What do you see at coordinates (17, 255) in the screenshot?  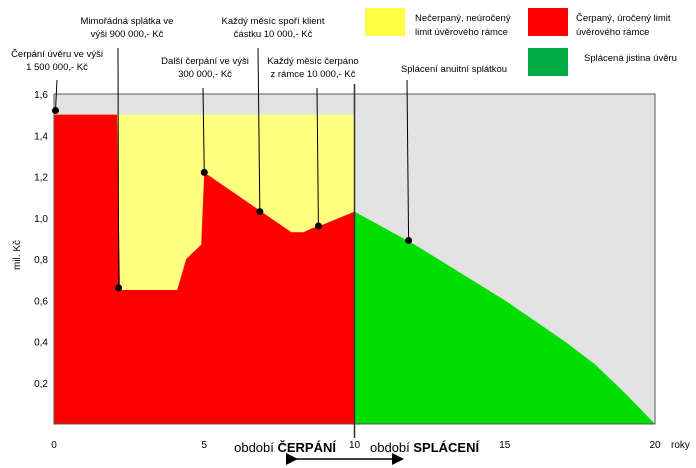 I see `y-axis-label: mil. Kč` at bounding box center [17, 255].